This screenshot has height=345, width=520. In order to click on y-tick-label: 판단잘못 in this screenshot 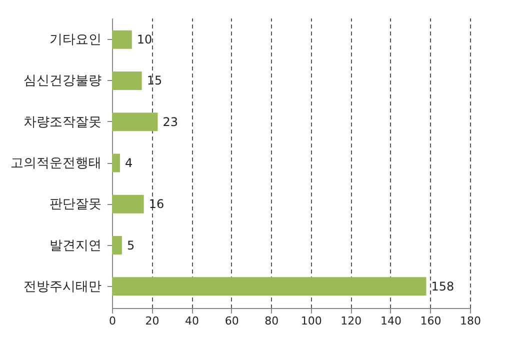, I will do `click(76, 204)`.